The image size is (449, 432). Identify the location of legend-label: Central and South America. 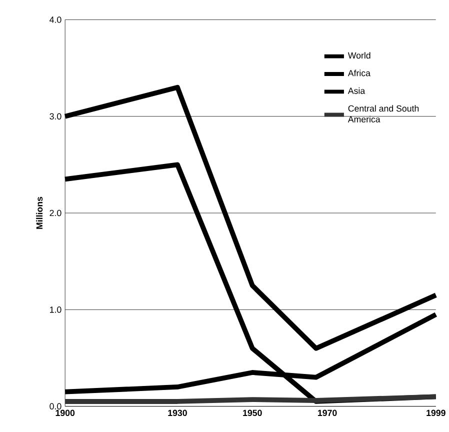
(383, 113).